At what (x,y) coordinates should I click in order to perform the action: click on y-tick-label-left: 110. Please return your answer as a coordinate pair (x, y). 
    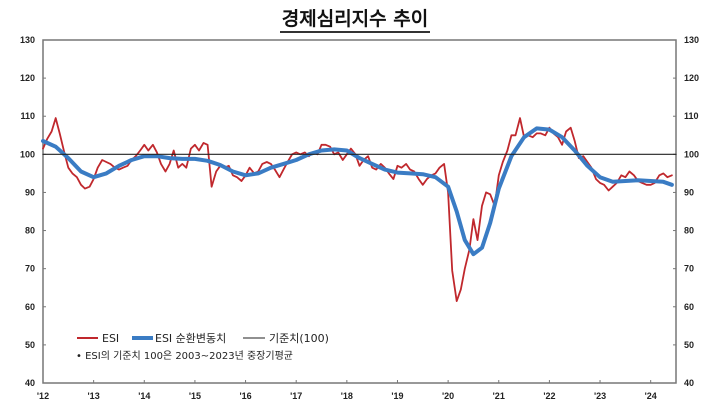
    Looking at the image, I should click on (27, 116).